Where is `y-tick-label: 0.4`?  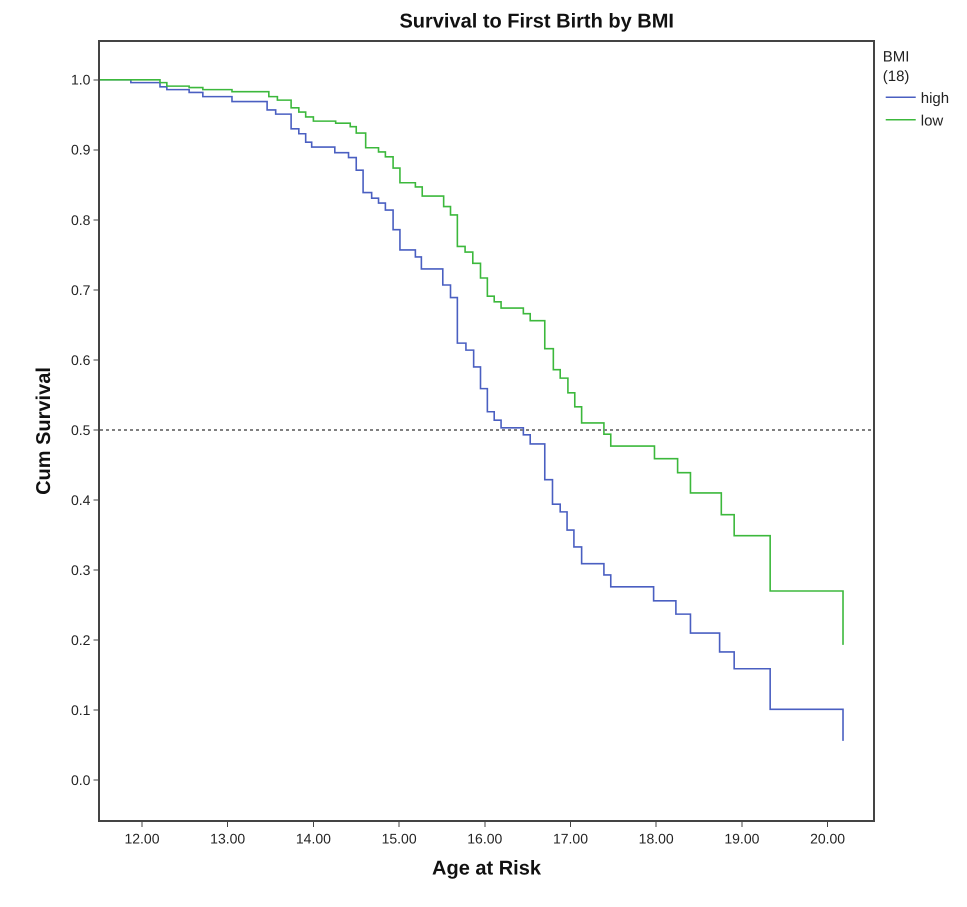 y-tick-label: 0.4 is located at coordinates (80, 500).